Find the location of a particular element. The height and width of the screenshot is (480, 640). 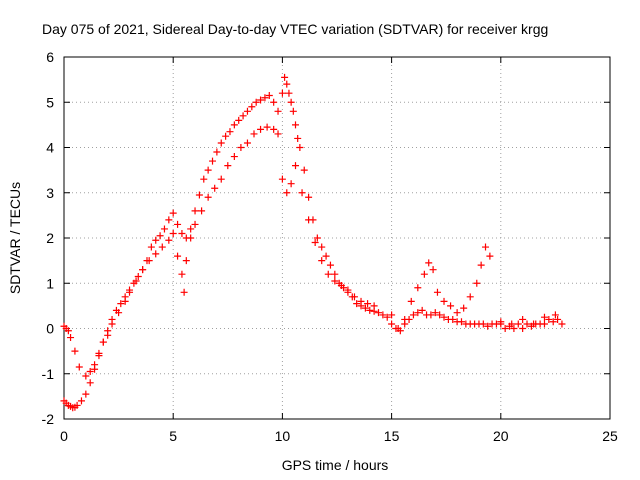

y-tick-label: 2 is located at coordinates (50, 238).